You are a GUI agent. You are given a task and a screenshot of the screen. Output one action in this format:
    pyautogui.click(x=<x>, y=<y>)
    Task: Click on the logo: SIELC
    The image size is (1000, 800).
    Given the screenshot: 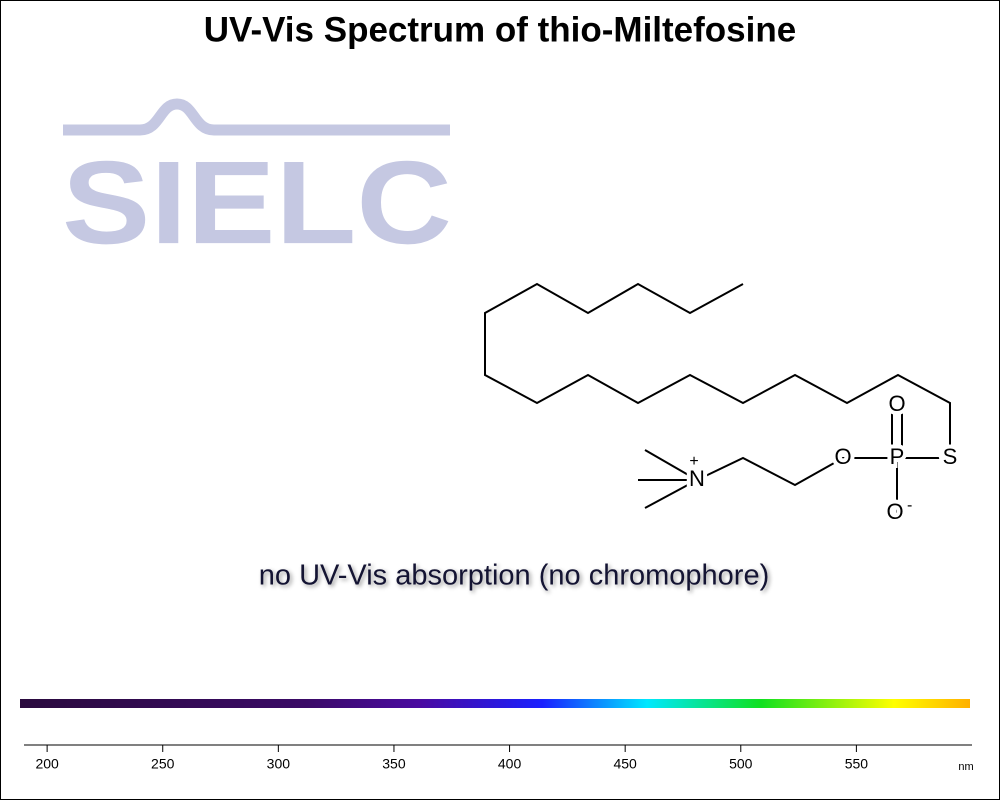 What is the action you would take?
    pyautogui.click(x=257, y=203)
    